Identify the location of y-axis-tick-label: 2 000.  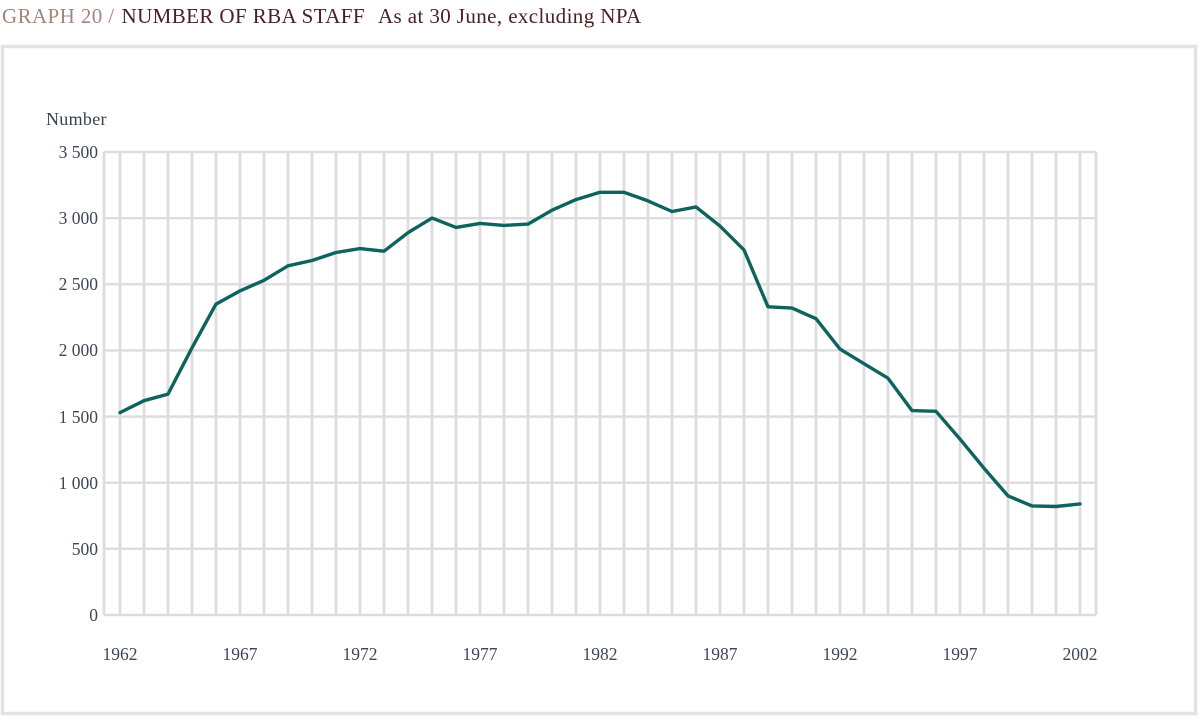
(78, 350).